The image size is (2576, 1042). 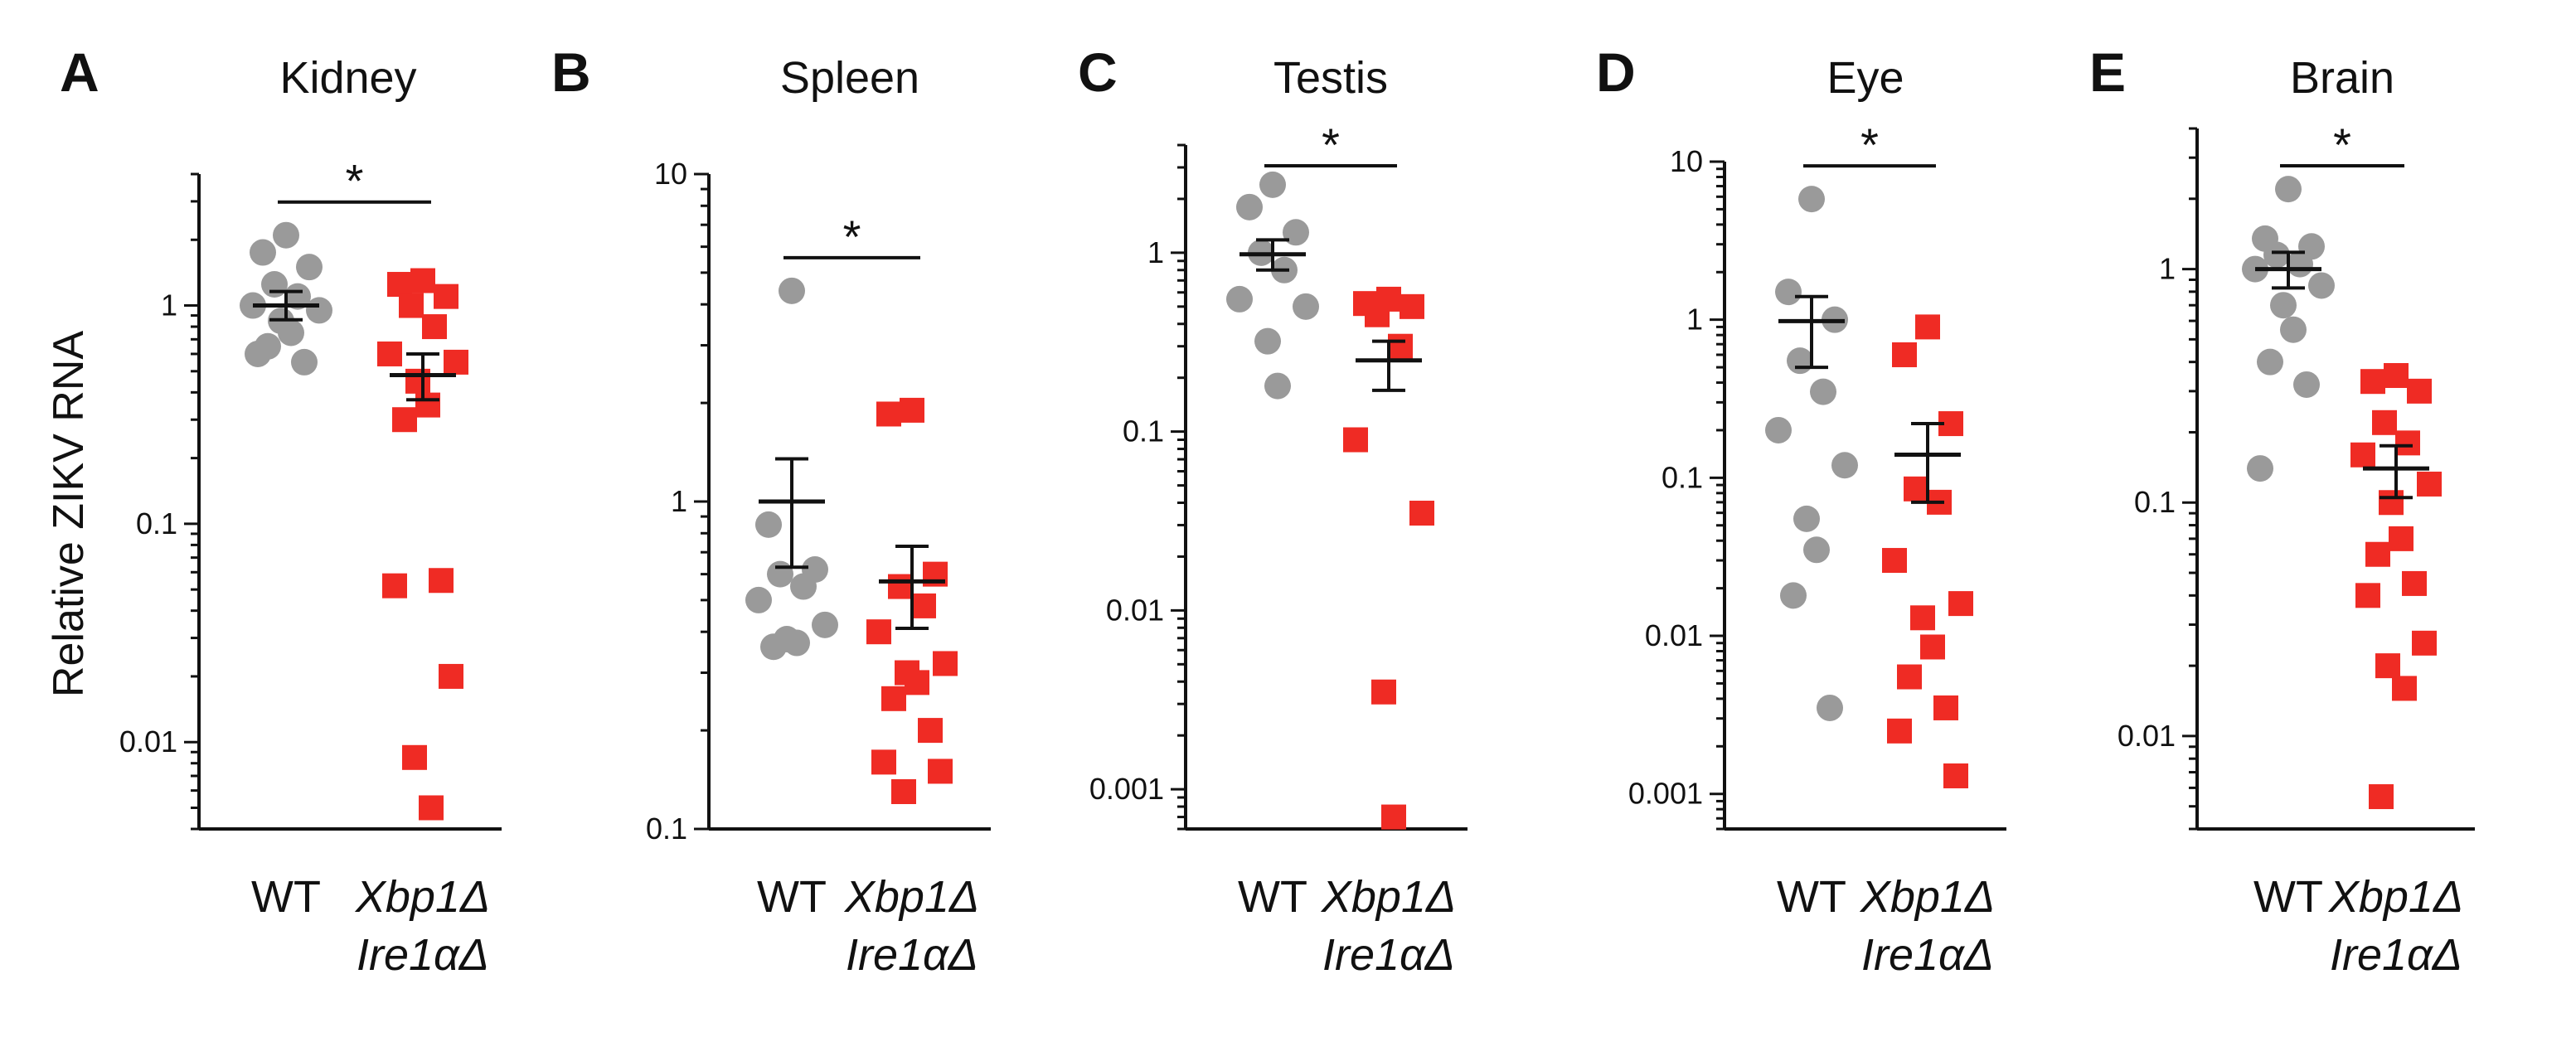 I want to click on y-tick-label: 0.001, so click(x=1126, y=789).